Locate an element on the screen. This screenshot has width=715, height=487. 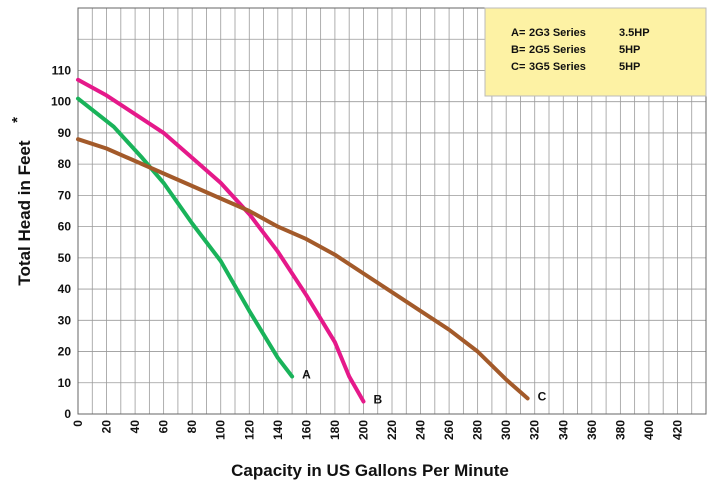
legend-box is located at coordinates (595, 52).